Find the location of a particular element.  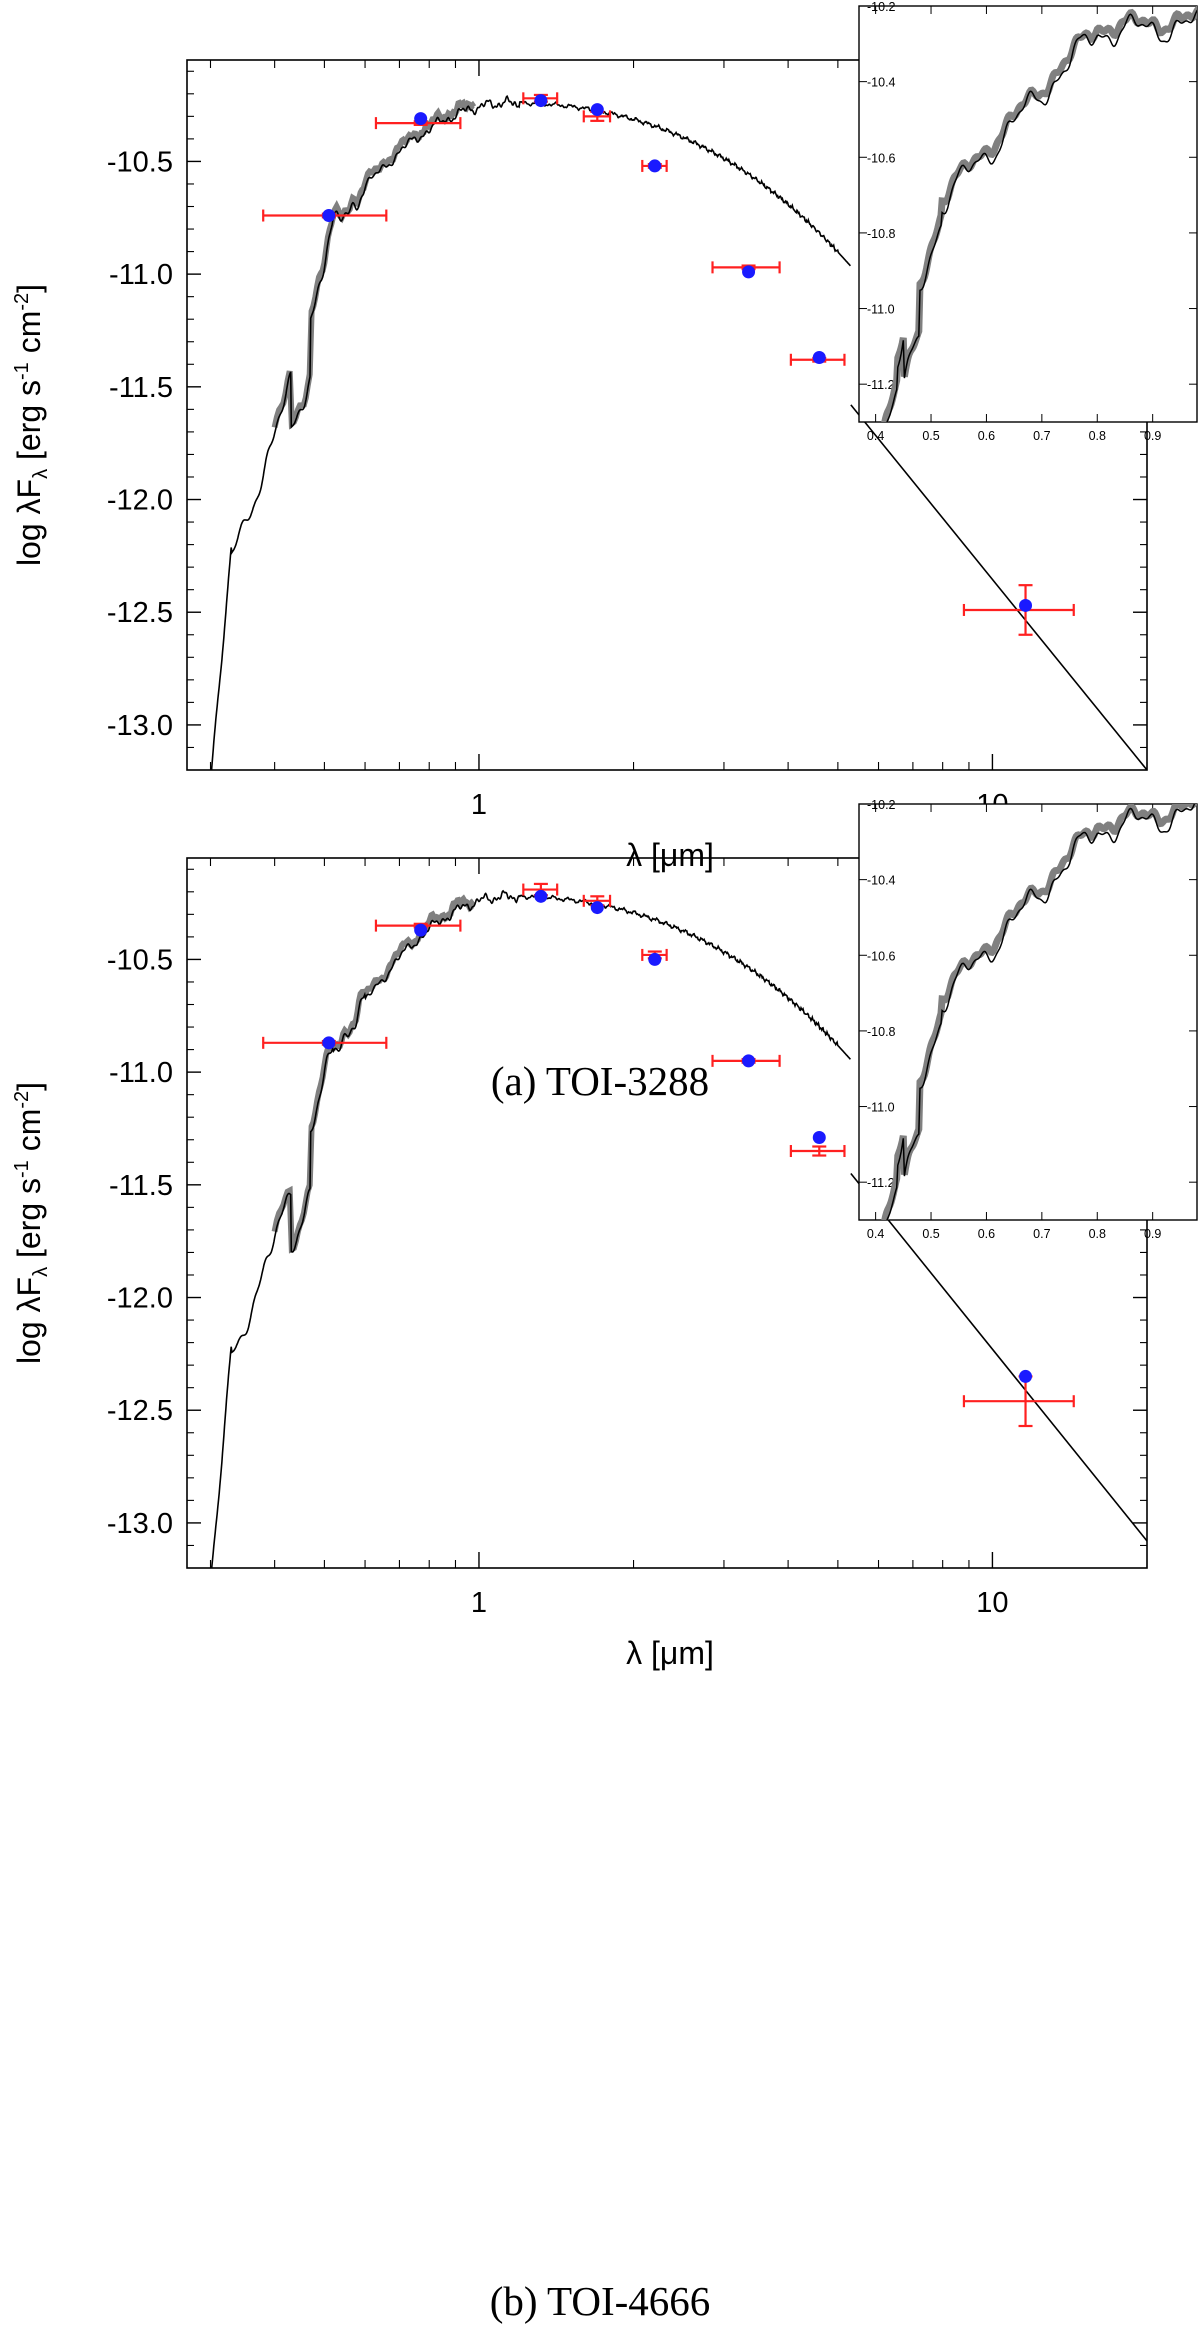

x-tick-label: 10 is located at coordinates (992, 1603).